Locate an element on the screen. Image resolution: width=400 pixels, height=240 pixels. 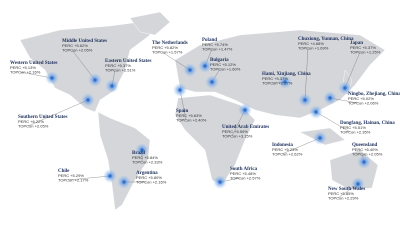
topcon-value: TOPCon +1.69% is located at coordinates (313, 48).